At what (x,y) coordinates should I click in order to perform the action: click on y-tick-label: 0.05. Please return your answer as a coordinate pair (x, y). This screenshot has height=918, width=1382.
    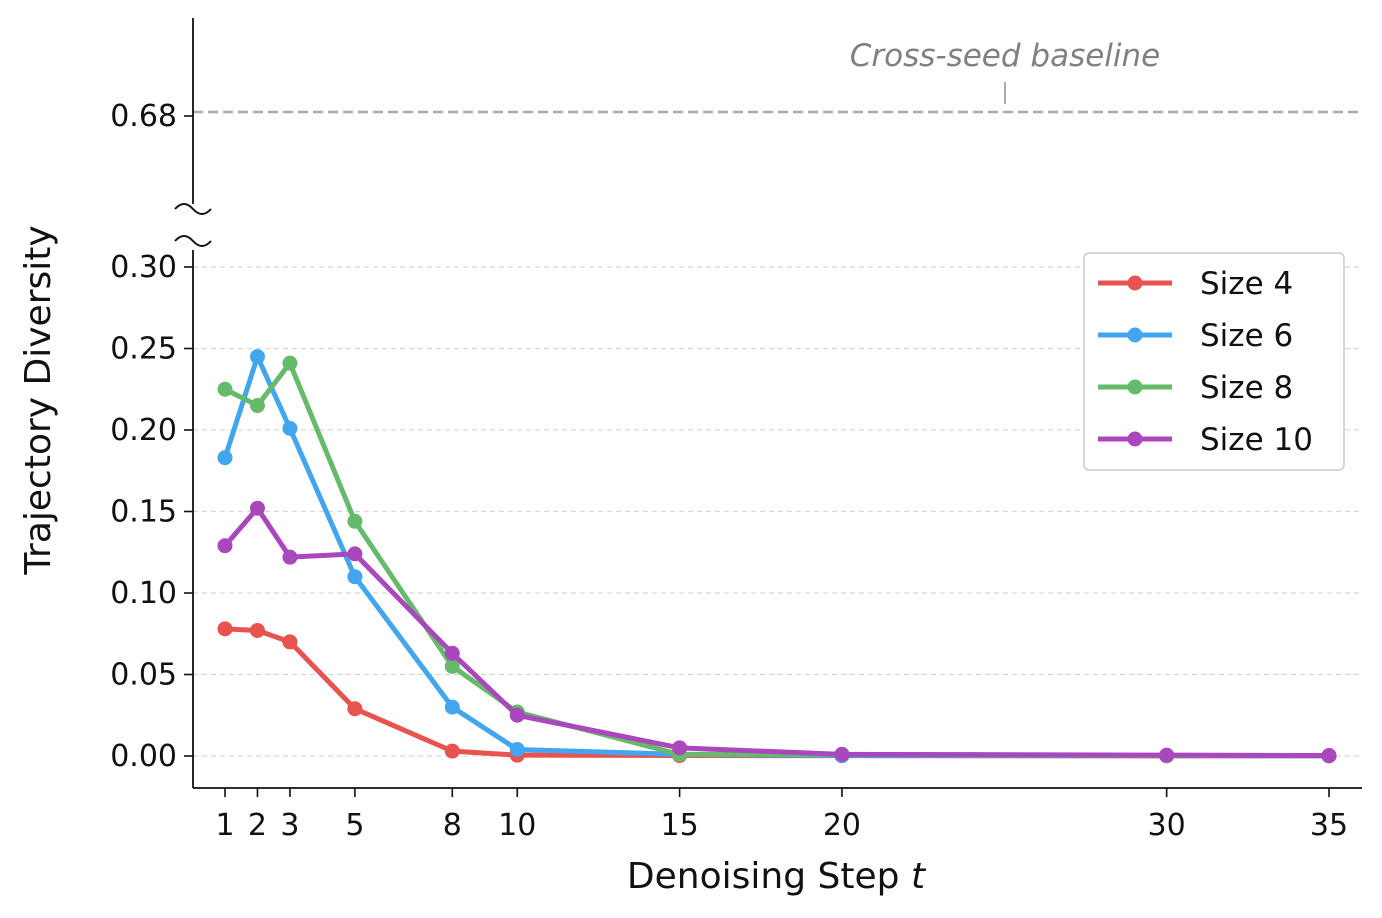
    Looking at the image, I should click on (143, 675).